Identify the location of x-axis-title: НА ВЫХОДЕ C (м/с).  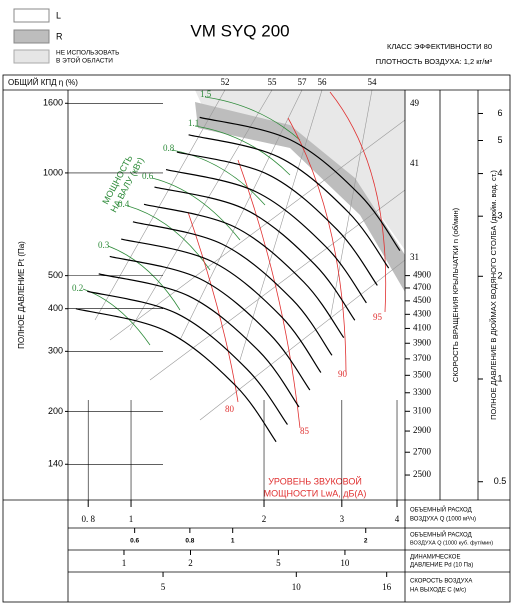
(438, 591).